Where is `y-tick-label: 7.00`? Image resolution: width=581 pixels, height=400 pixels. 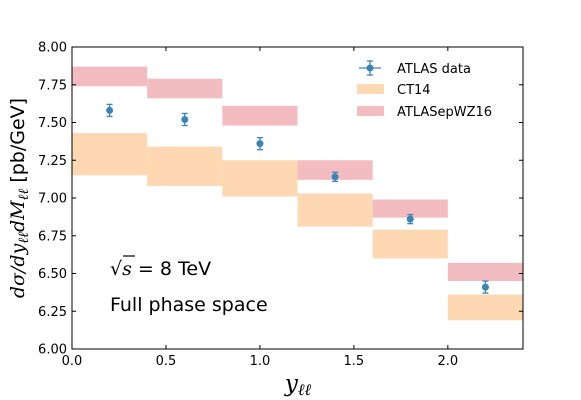
y-tick-label: 7.00 is located at coordinates (52, 199).